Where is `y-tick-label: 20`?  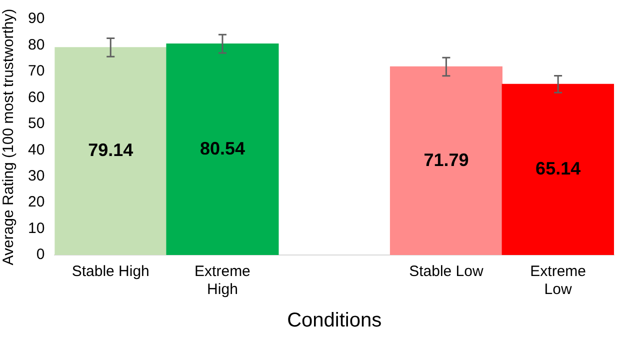
y-tick-label: 20 is located at coordinates (36, 202).